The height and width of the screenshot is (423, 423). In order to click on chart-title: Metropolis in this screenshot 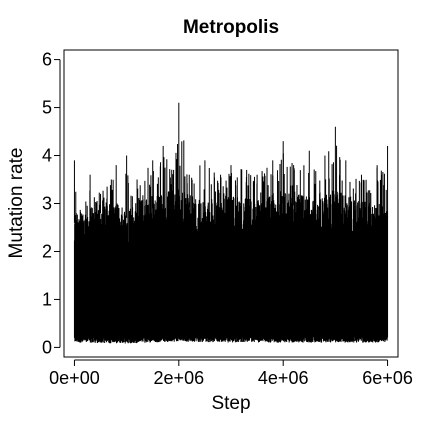, I will do `click(231, 27)`.